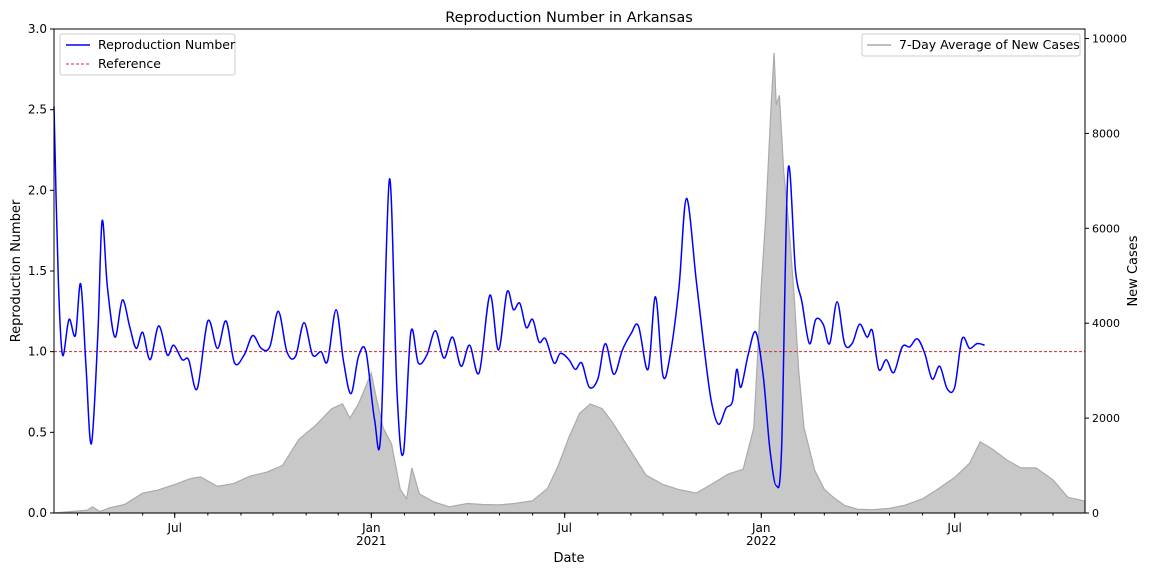 The width and height of the screenshot is (1152, 576). I want to click on y-right-tick-label: 2000, so click(1106, 418).